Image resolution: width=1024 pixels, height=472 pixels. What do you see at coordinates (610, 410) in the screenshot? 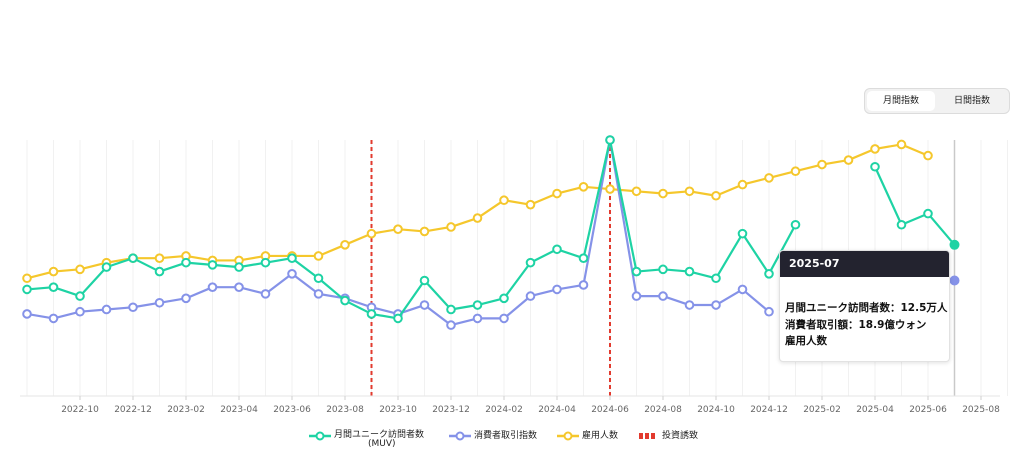
I see `x-tick-label: 2024-06` at bounding box center [610, 410].